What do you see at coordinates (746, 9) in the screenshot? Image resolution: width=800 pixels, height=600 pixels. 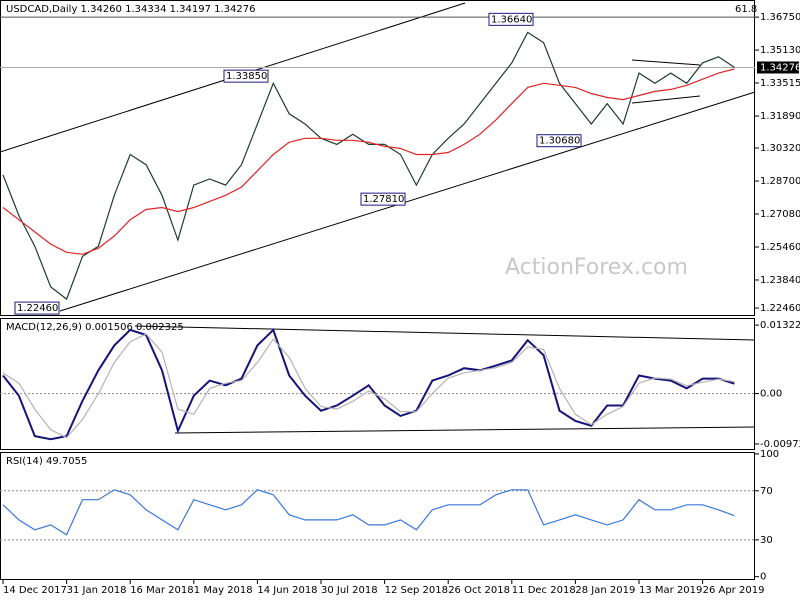 I see `fib-label: 61.8` at bounding box center [746, 9].